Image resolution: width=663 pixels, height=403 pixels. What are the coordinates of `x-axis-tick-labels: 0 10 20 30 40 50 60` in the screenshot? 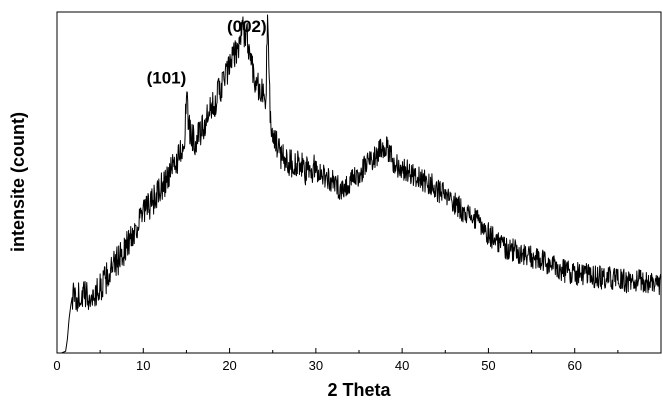 It's located at (317, 365).